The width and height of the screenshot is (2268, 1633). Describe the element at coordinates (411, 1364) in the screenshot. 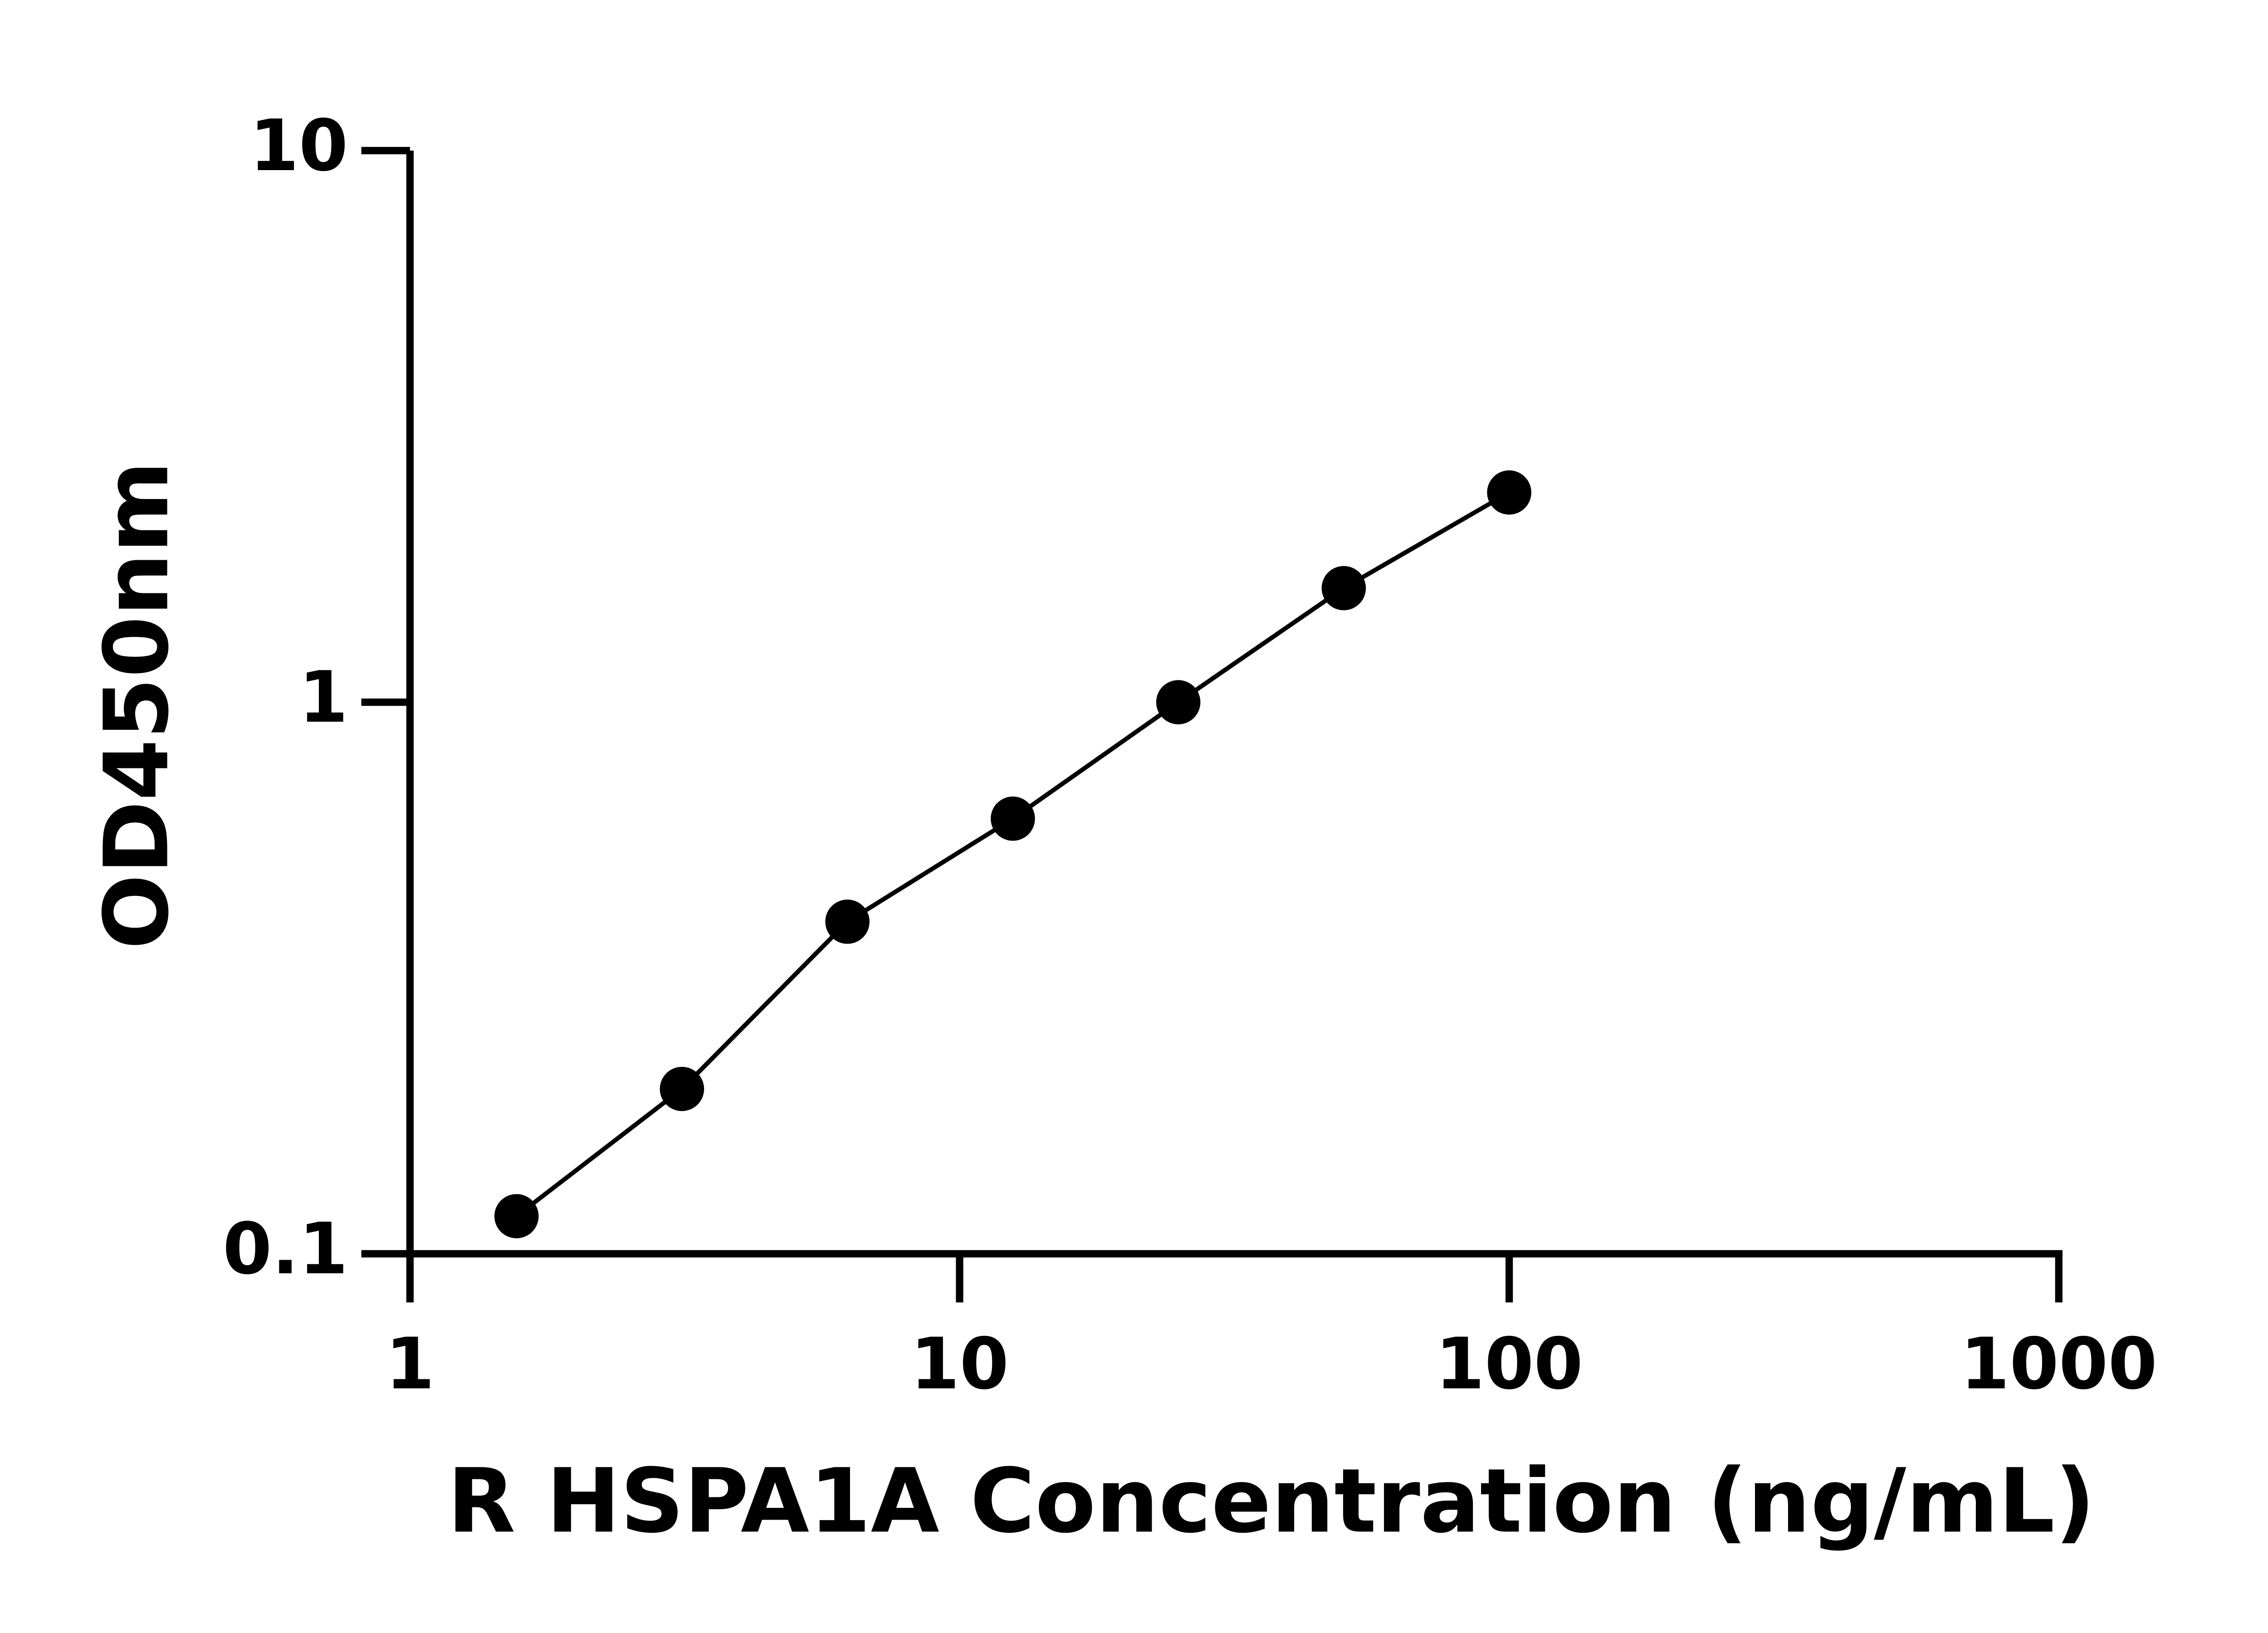

I see `x-tick-label: 1` at that location.